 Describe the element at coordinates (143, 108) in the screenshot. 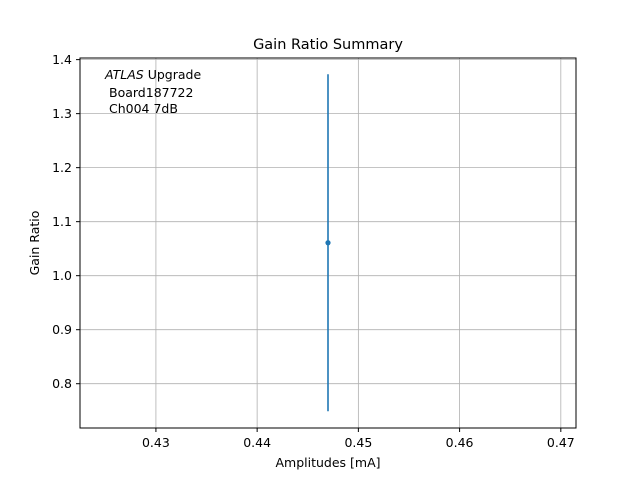

I see `annotation-line-3: Ch004 7dB` at that location.